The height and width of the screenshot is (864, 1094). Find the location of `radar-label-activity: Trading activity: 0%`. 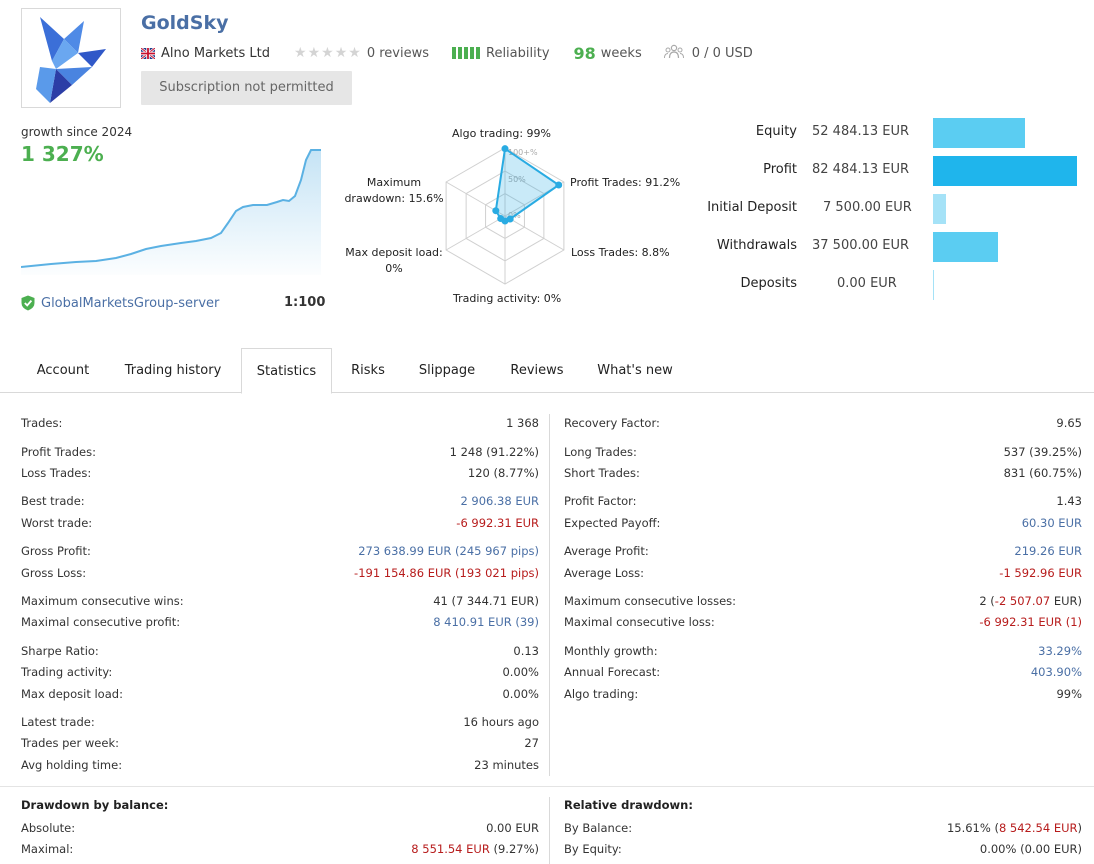

radar-label-activity: Trading activity: 0% is located at coordinates (507, 298).